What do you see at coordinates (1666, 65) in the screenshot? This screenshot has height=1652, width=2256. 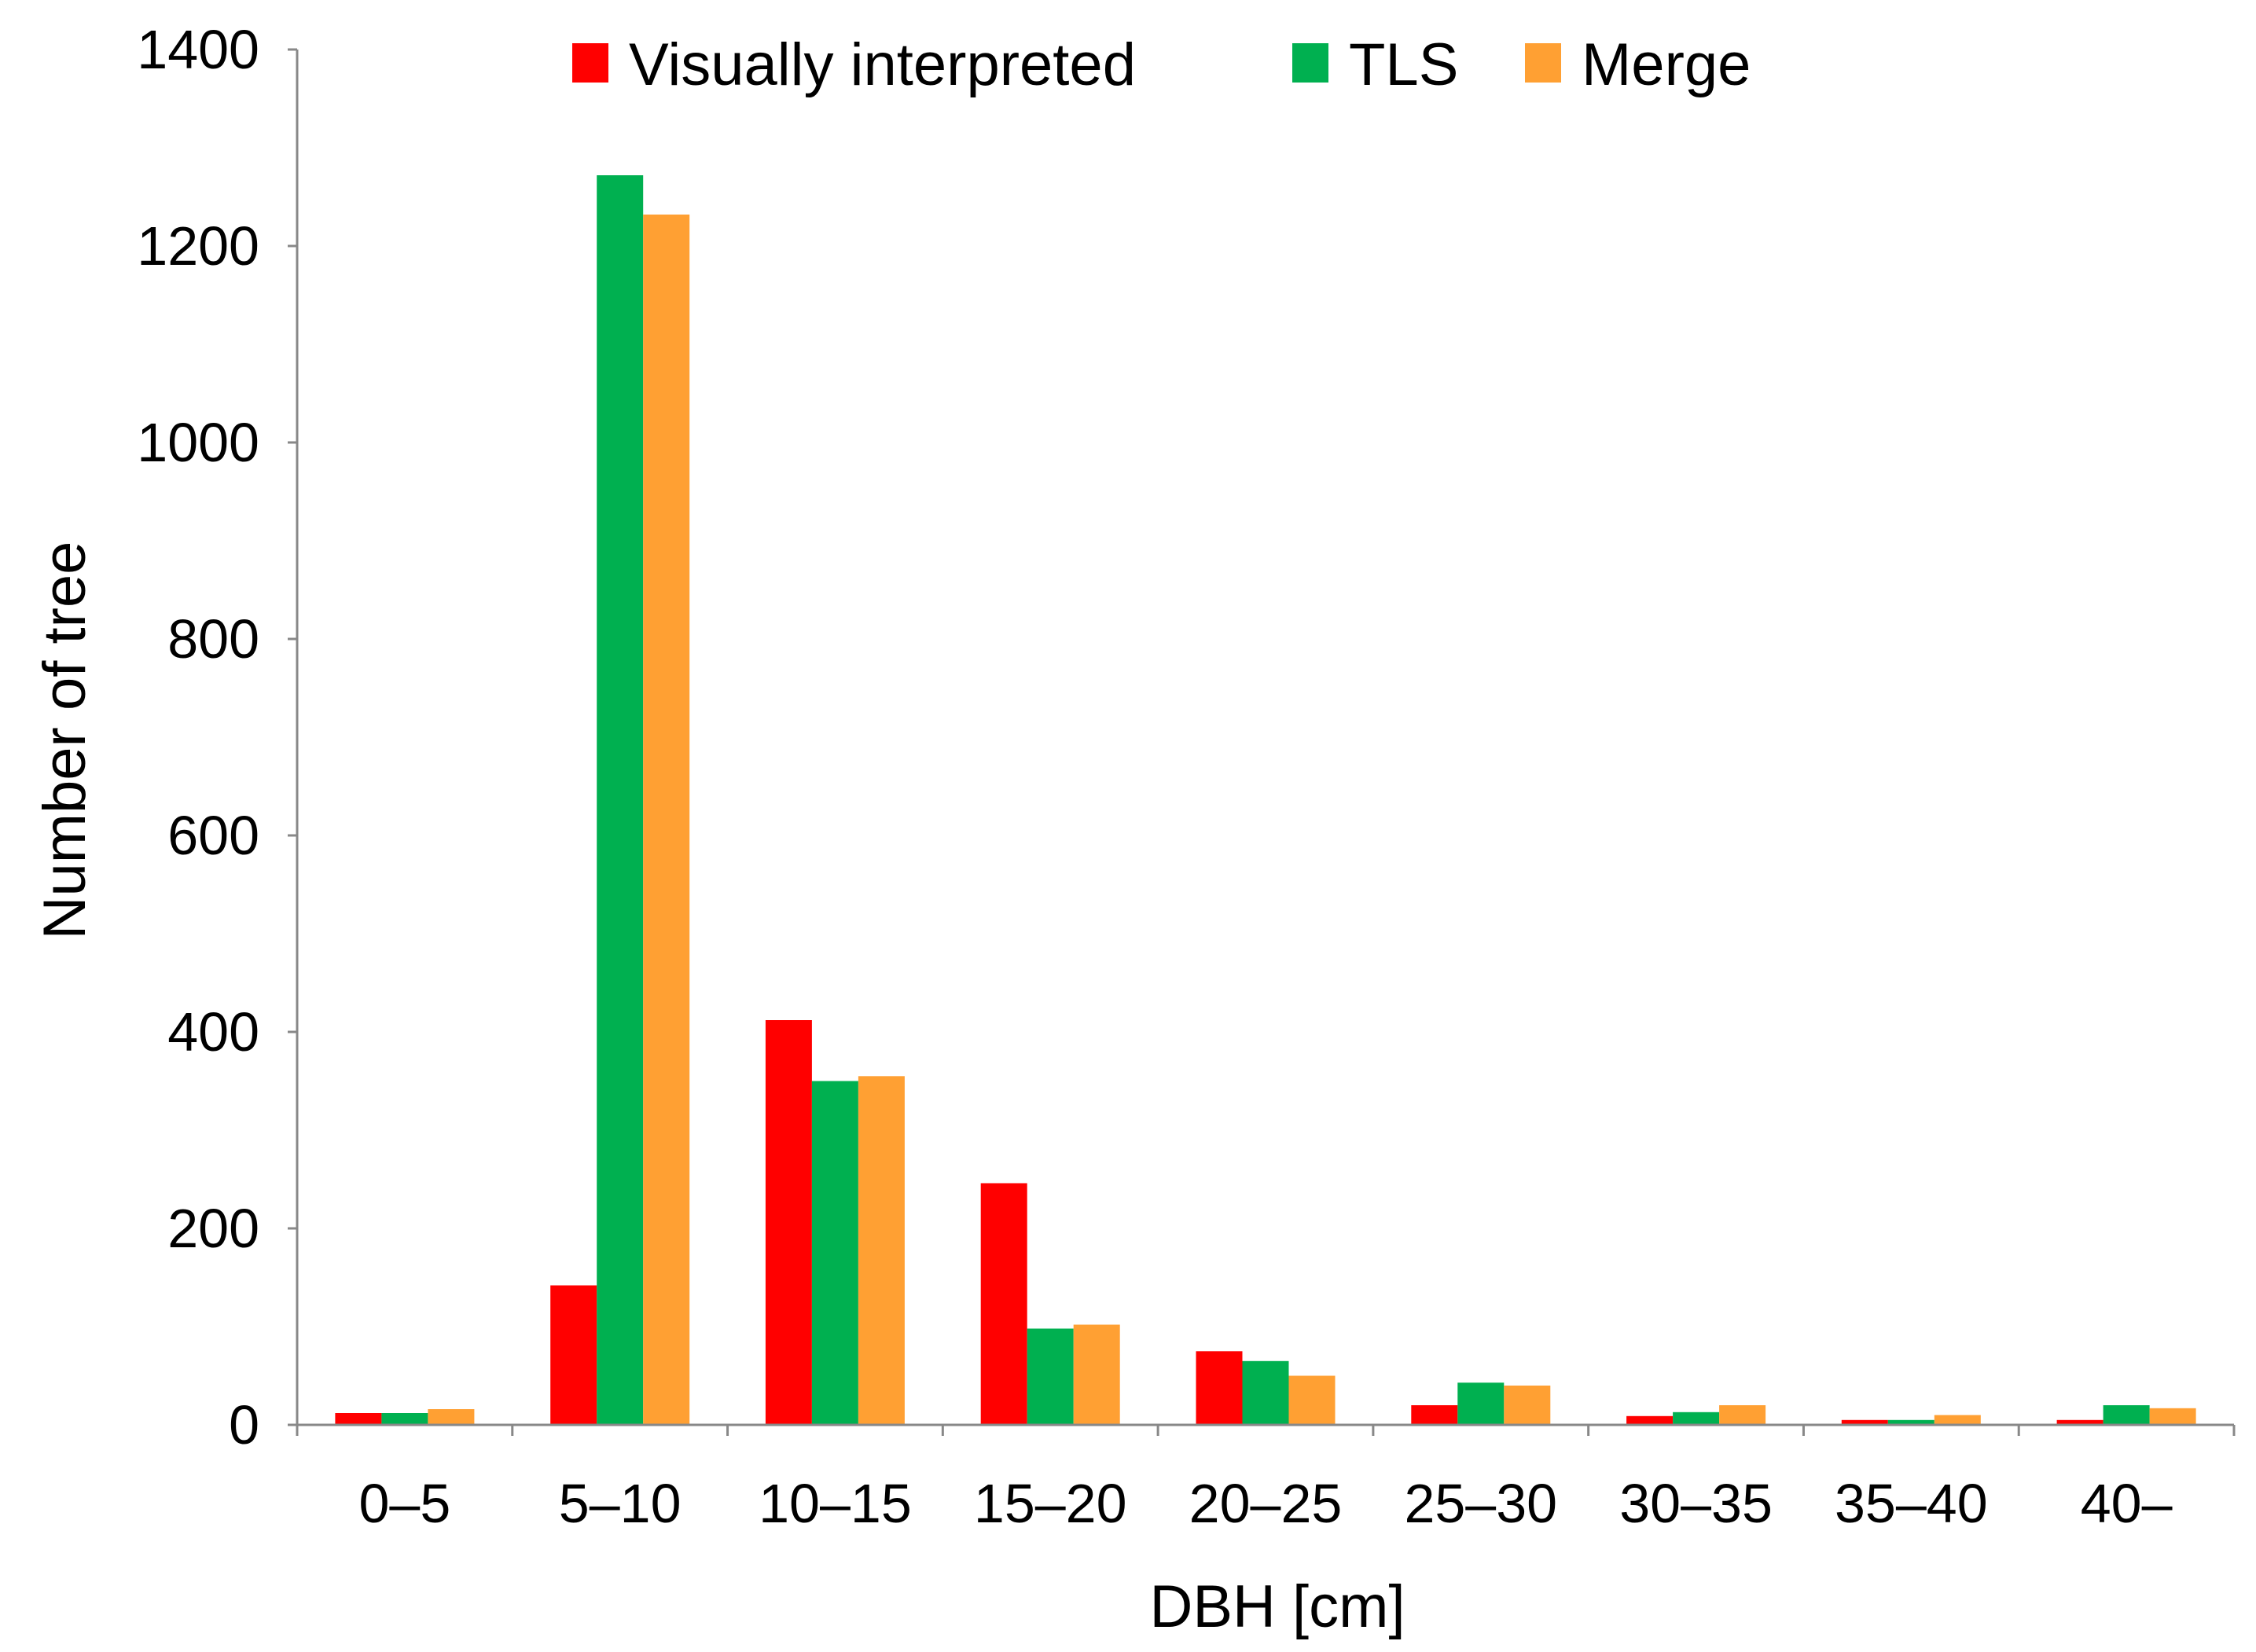 I see `legend-label-merge: Merge` at bounding box center [1666, 65].